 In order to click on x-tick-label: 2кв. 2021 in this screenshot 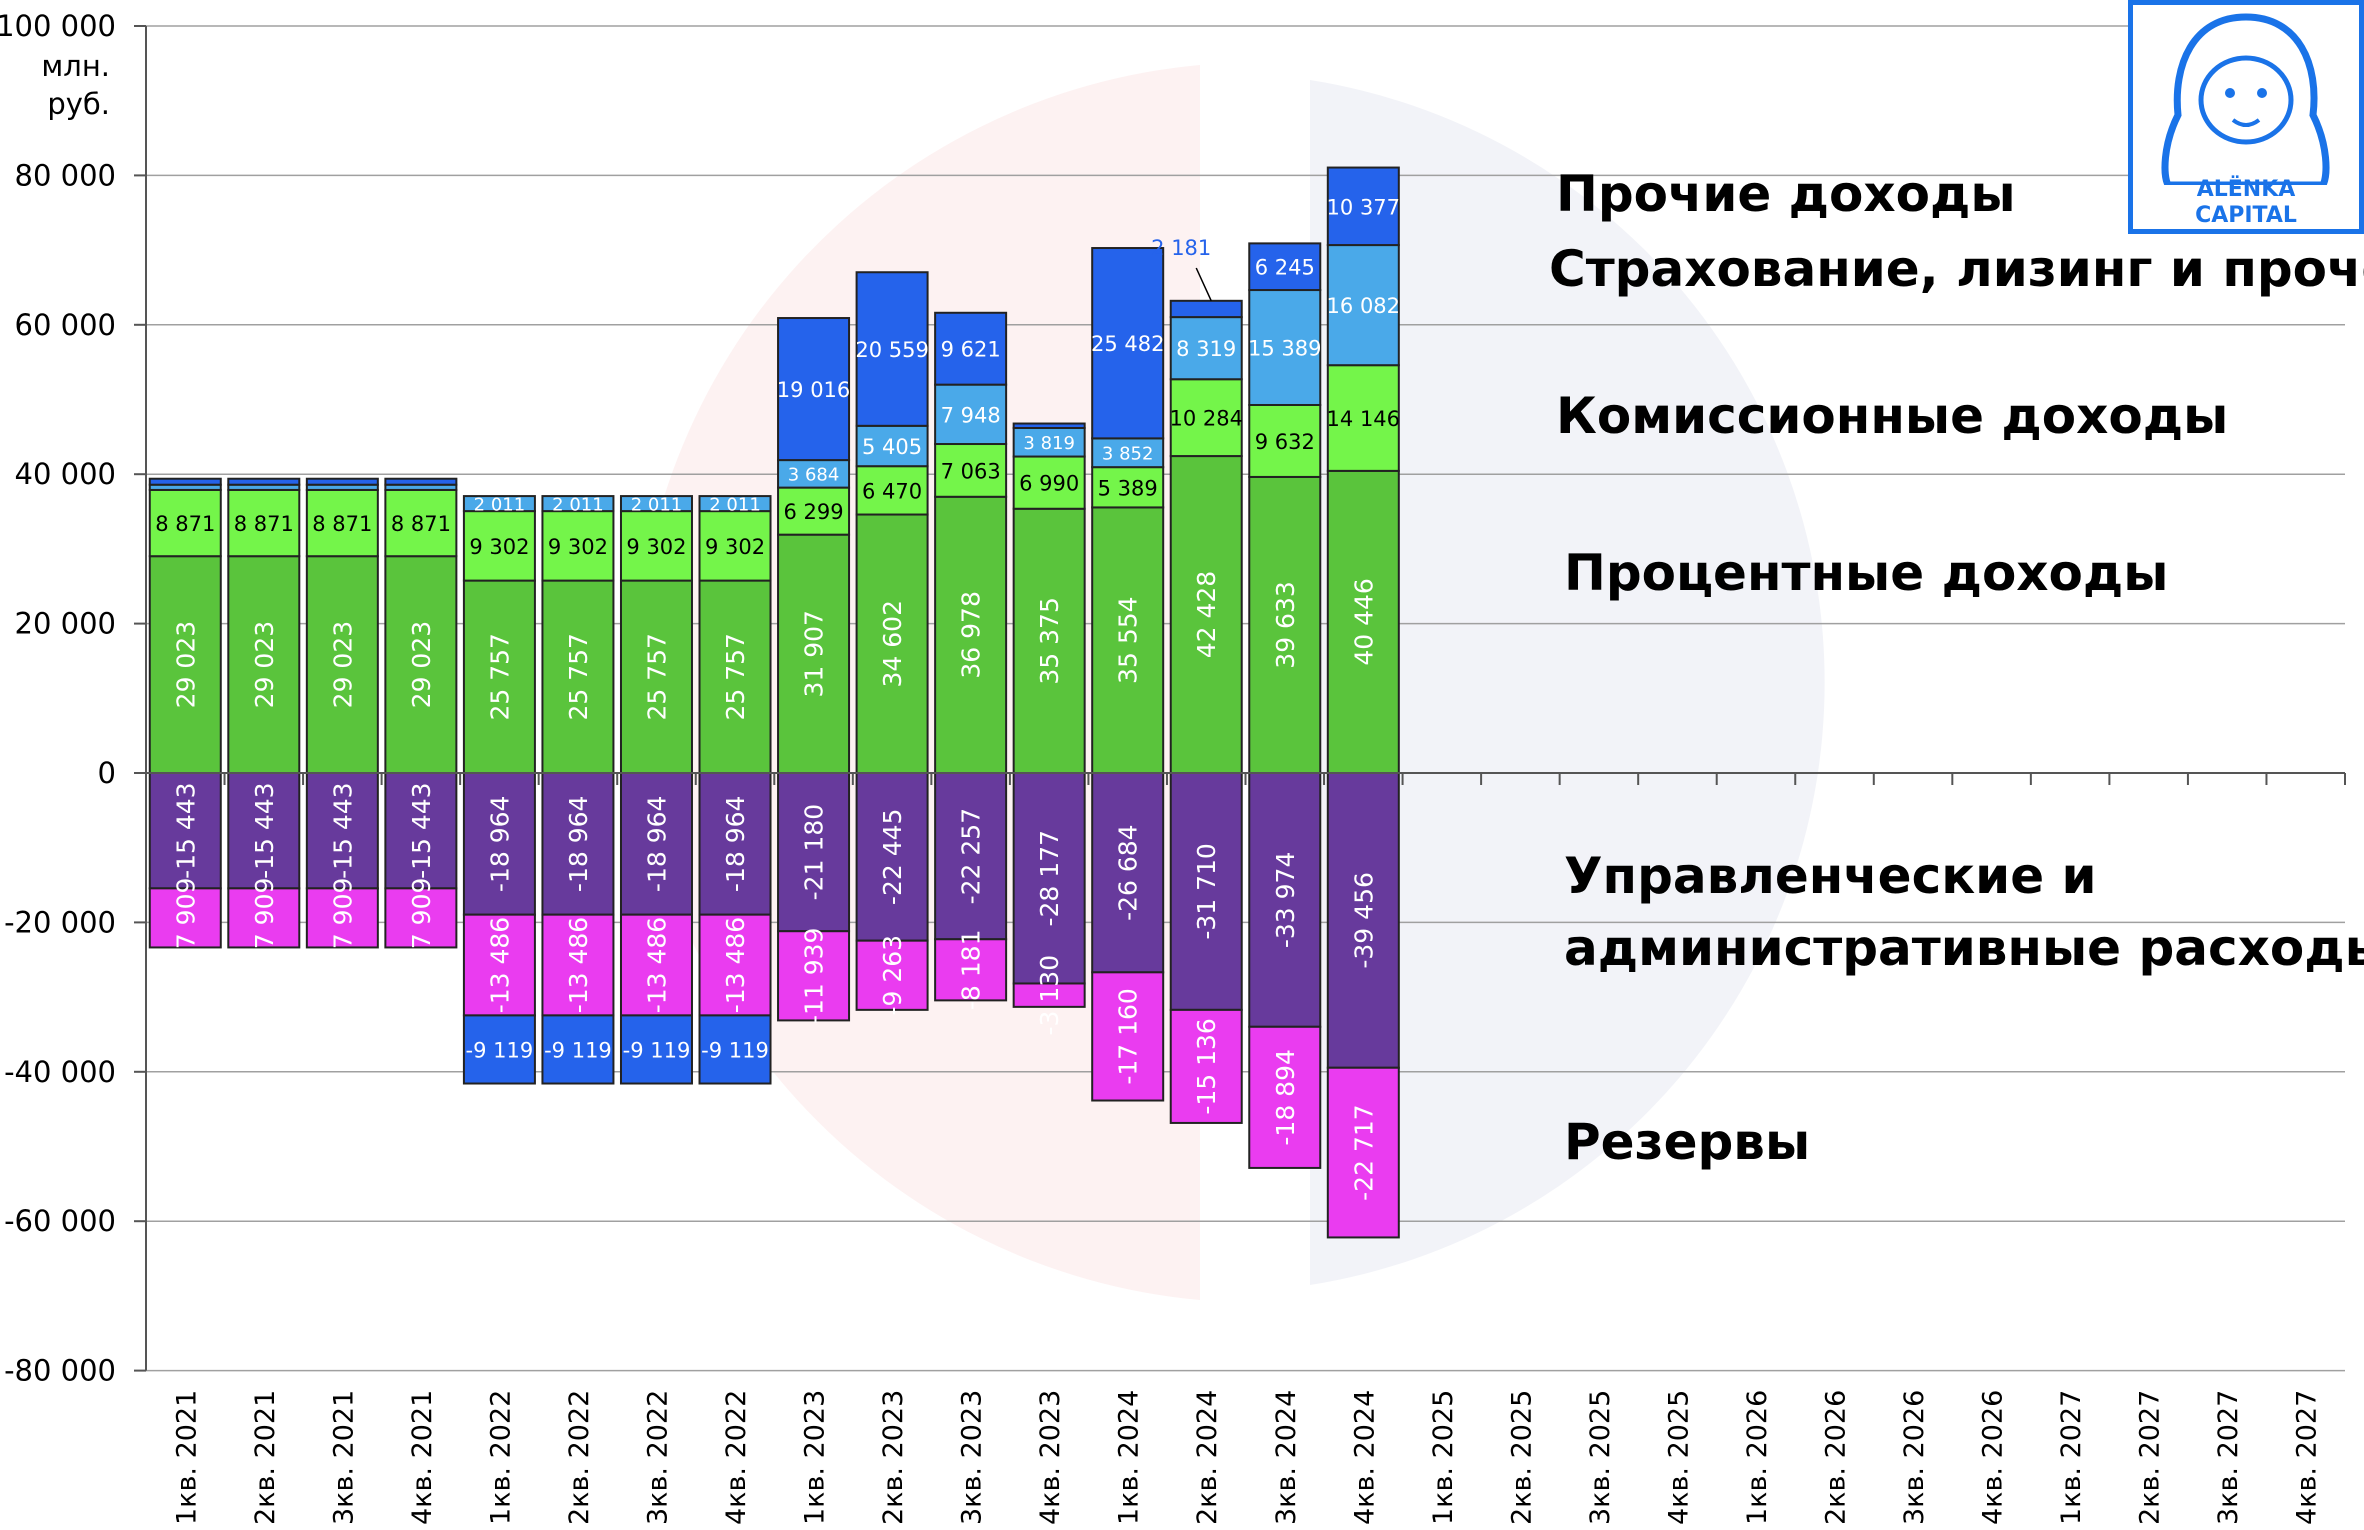, I will do `click(265, 1457)`.